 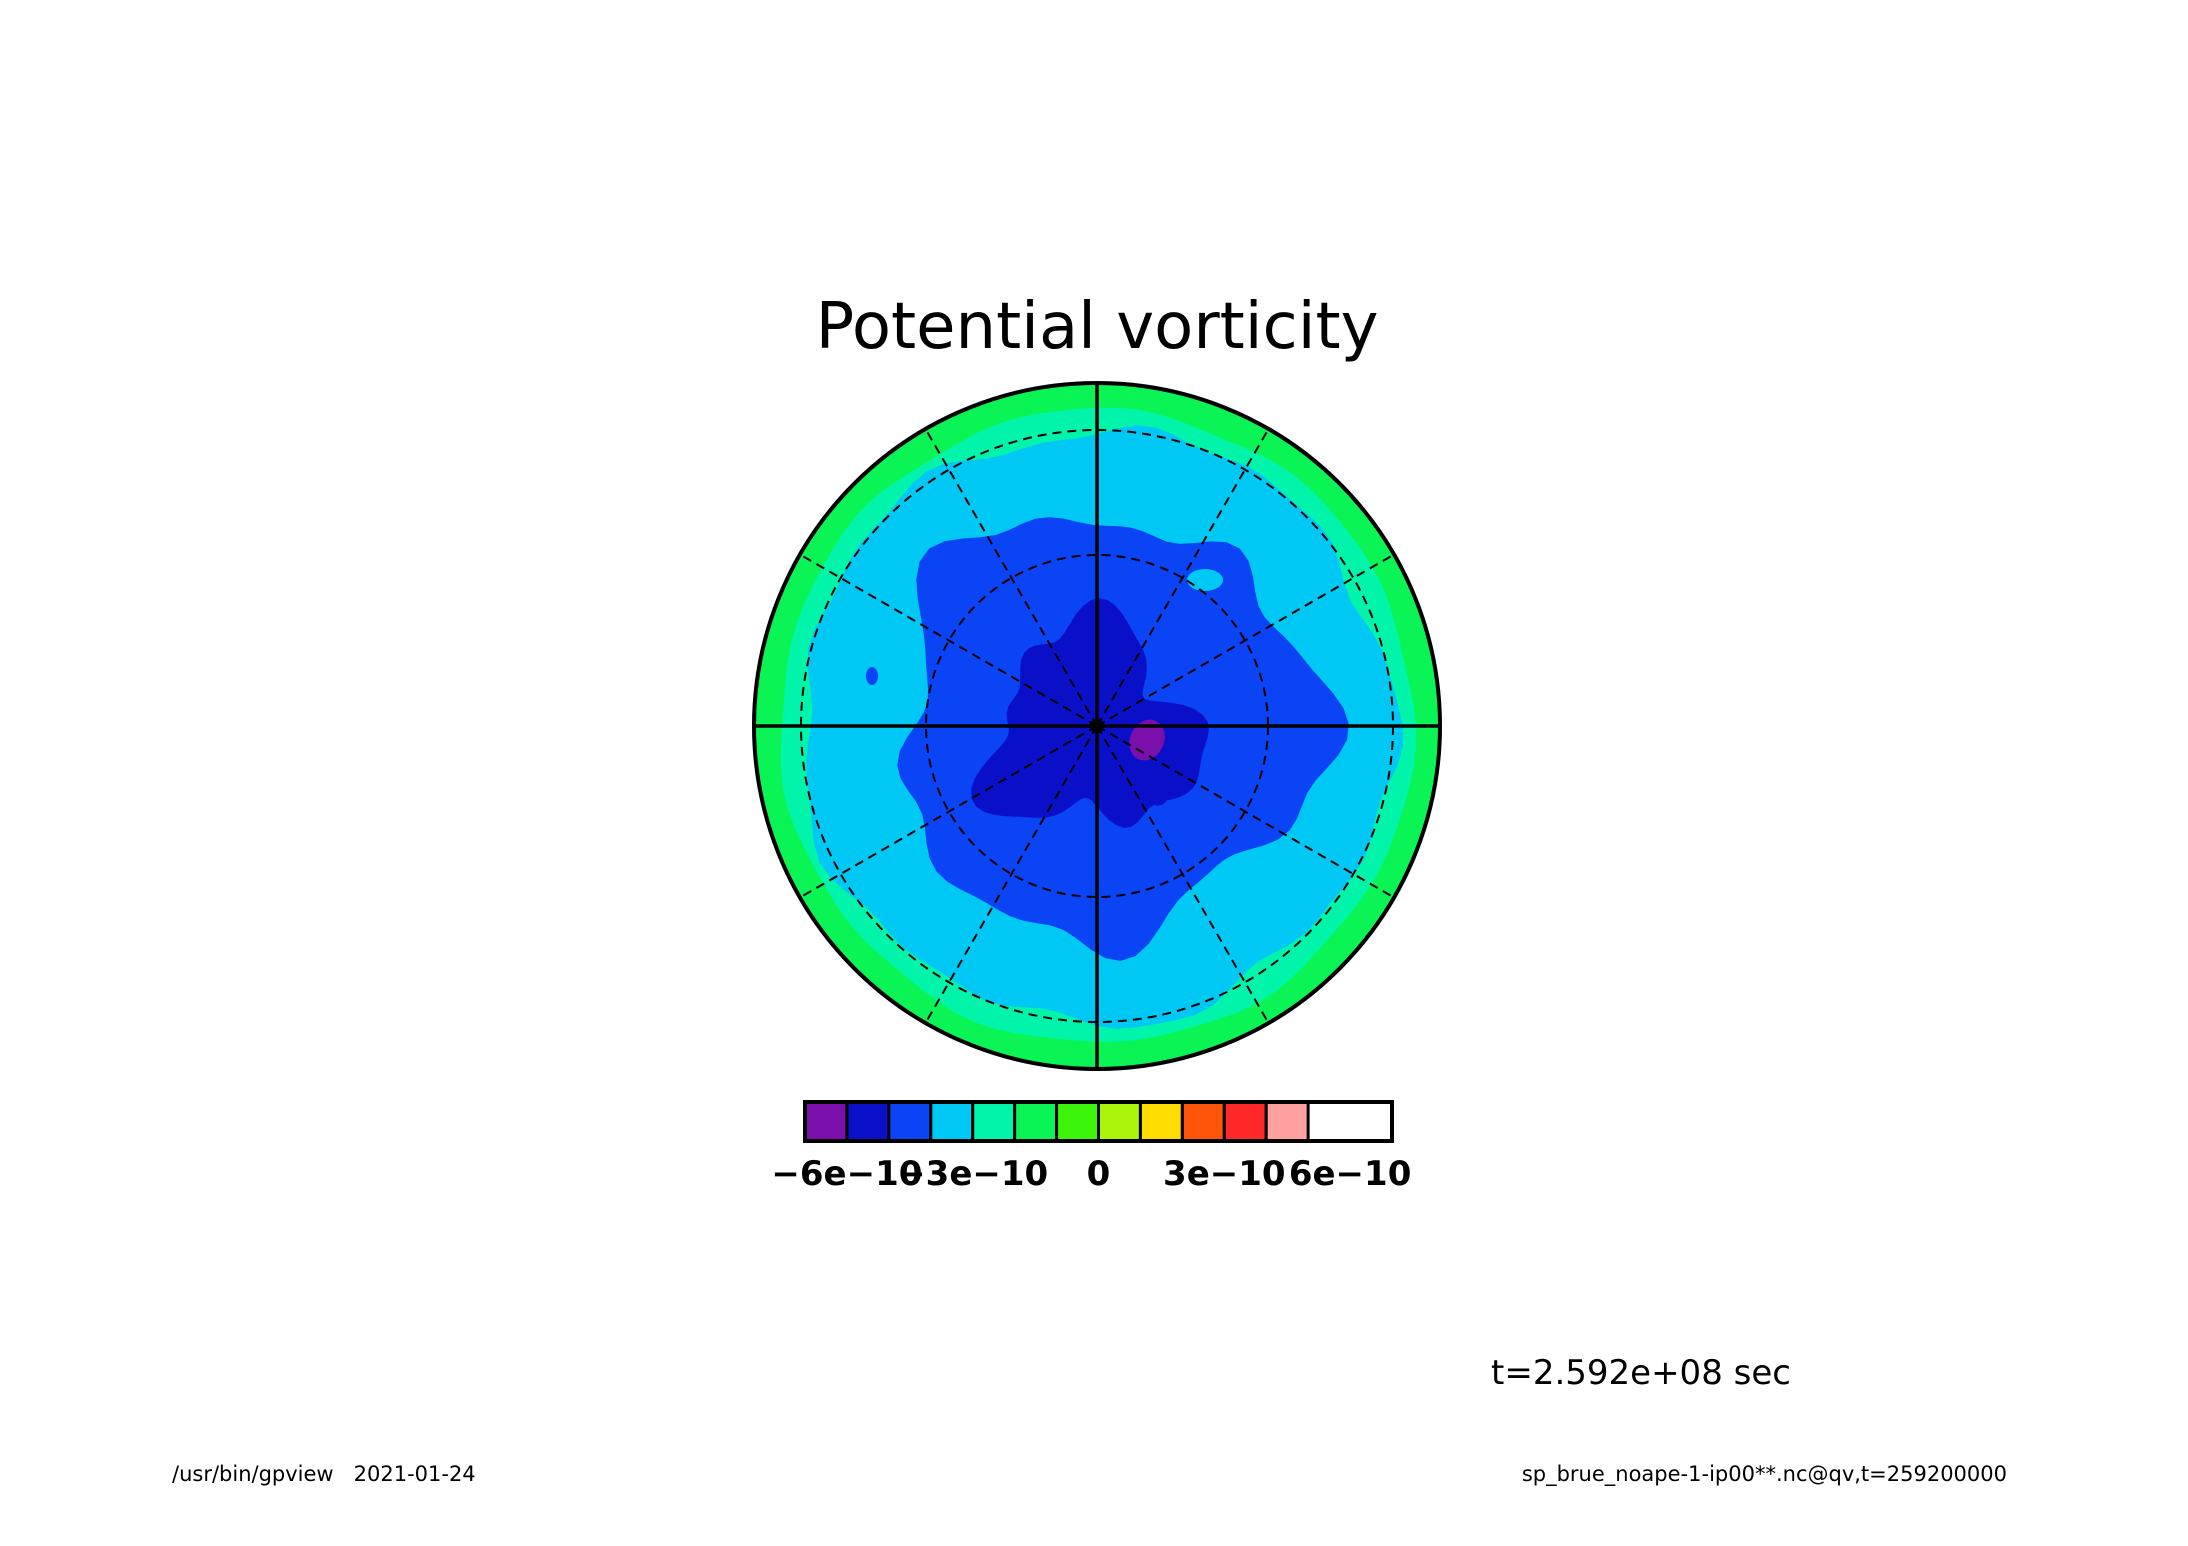 I want to click on map-boundary, so click(x=1097, y=726).